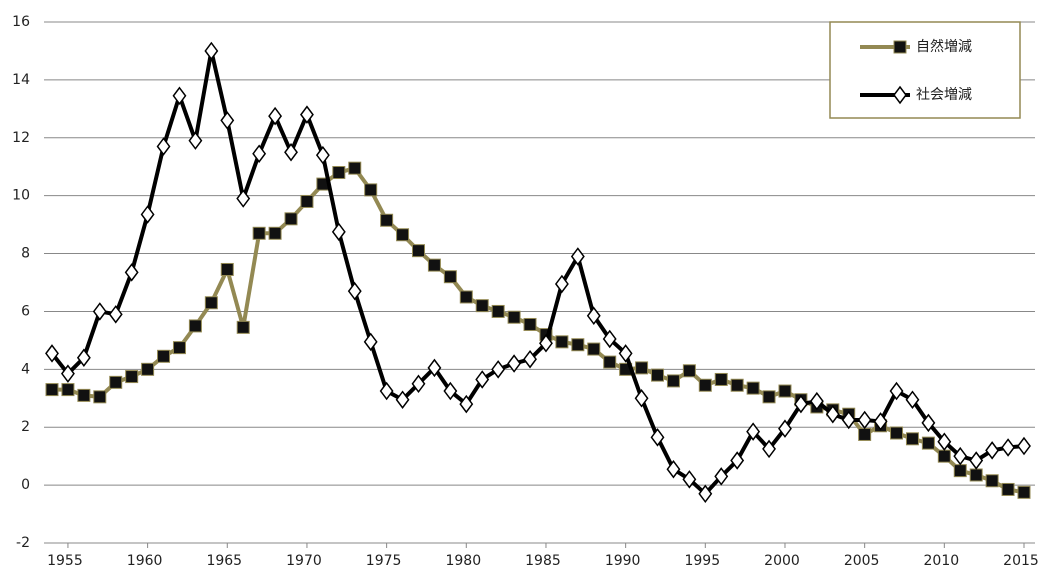 Image resolution: width=1050 pixels, height=573 pixels. What do you see at coordinates (224, 561) in the screenshot?
I see `x-tick-label: 1965` at bounding box center [224, 561].